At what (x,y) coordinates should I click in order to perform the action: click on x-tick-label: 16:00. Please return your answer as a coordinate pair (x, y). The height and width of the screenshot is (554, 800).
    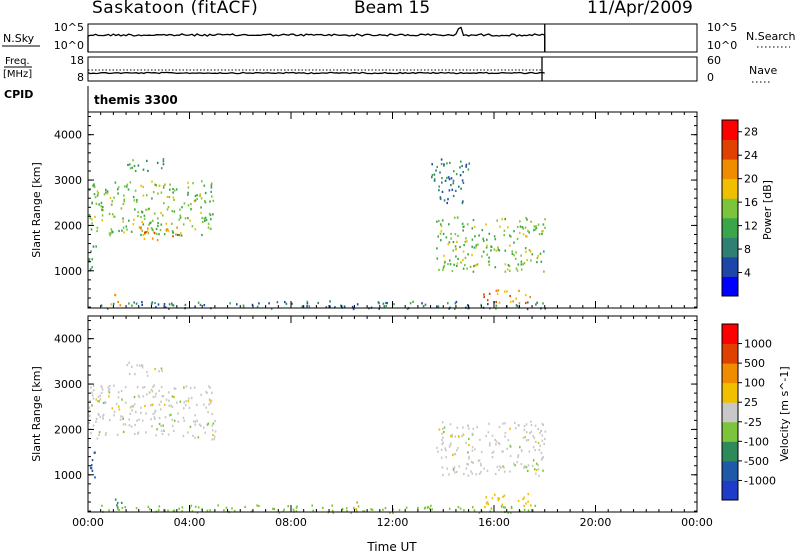
    Looking at the image, I should click on (494, 522).